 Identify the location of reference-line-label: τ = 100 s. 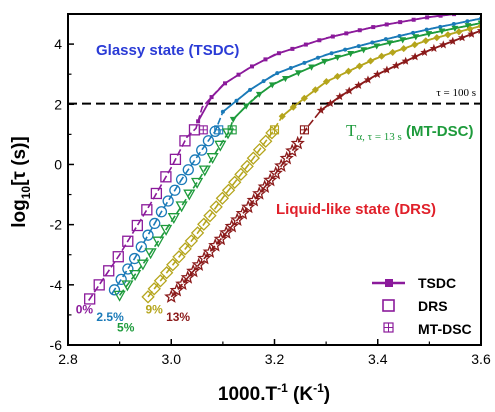
(456, 93).